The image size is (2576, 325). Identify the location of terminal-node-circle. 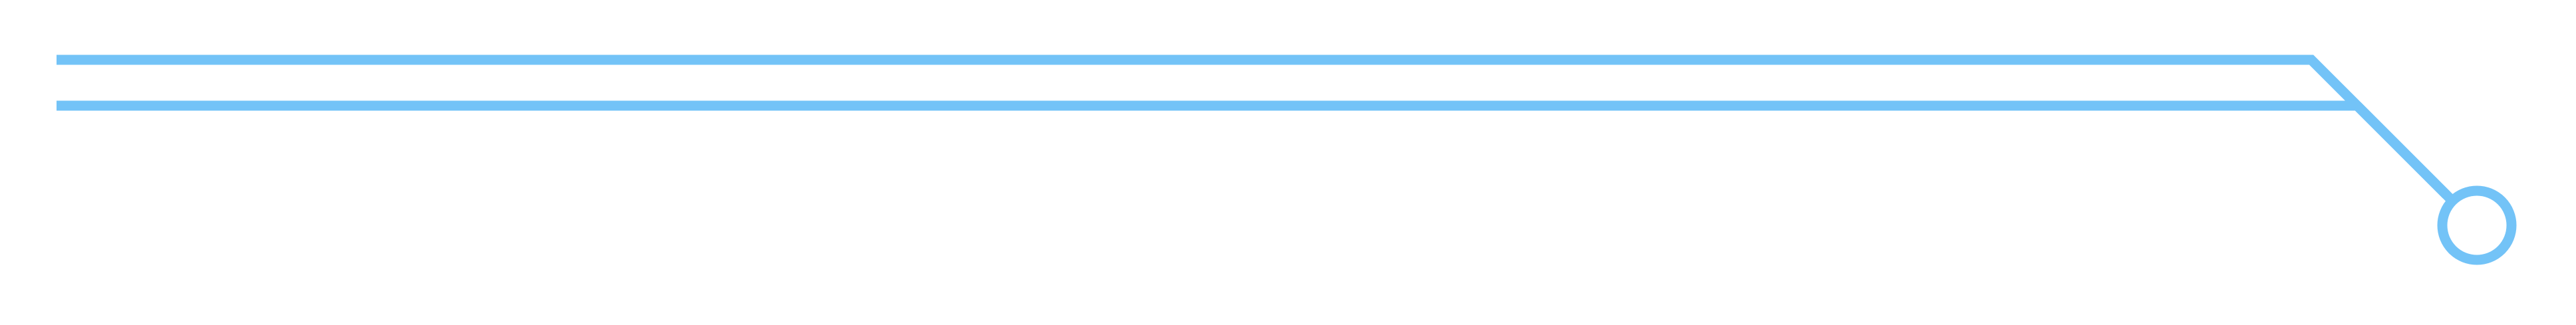
(2477, 225).